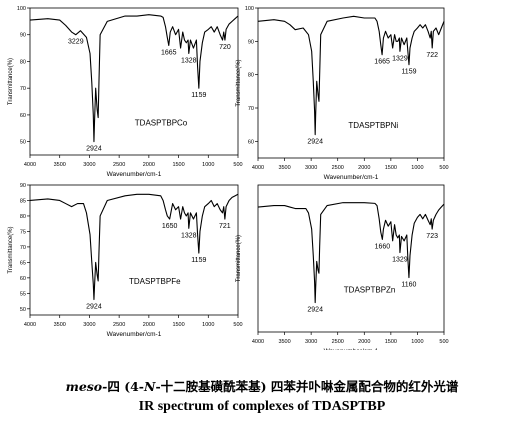  What do you see at coordinates (134, 247) in the screenshot?
I see `spectrum-line-fe` at bounding box center [134, 247].